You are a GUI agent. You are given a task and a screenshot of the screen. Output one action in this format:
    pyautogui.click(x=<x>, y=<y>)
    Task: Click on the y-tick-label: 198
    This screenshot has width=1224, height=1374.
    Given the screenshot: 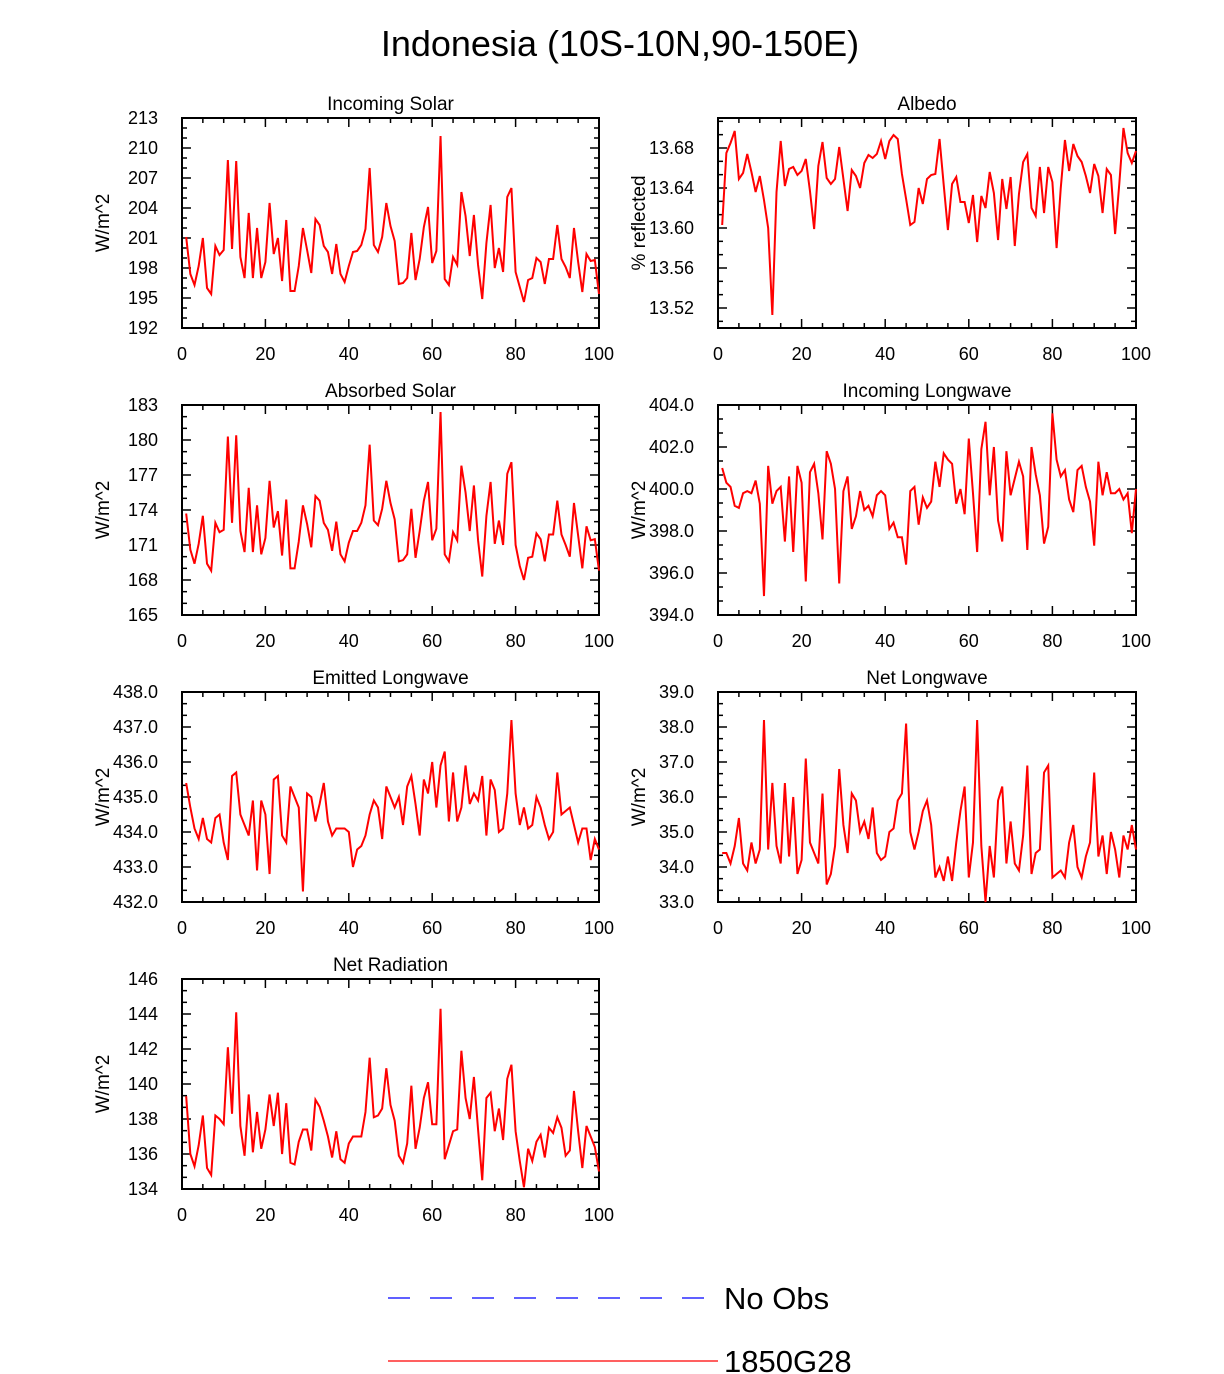 What is the action you would take?
    pyautogui.click(x=143, y=268)
    